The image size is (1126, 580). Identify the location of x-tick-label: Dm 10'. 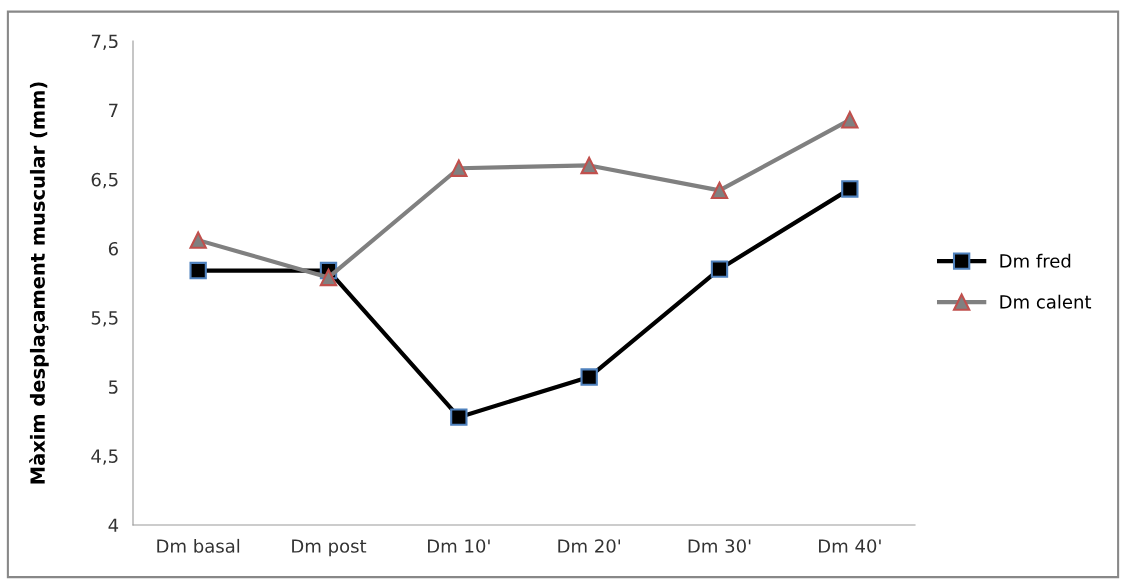
(459, 546).